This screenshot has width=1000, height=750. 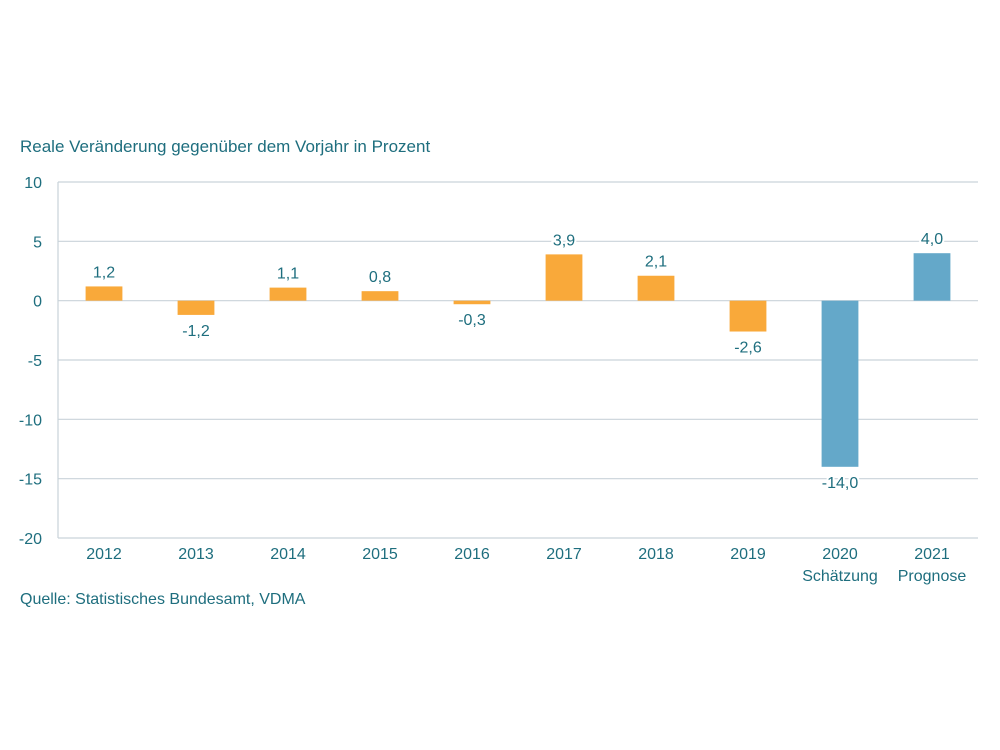 I want to click on data-label-2020: -14,0, so click(x=840, y=483).